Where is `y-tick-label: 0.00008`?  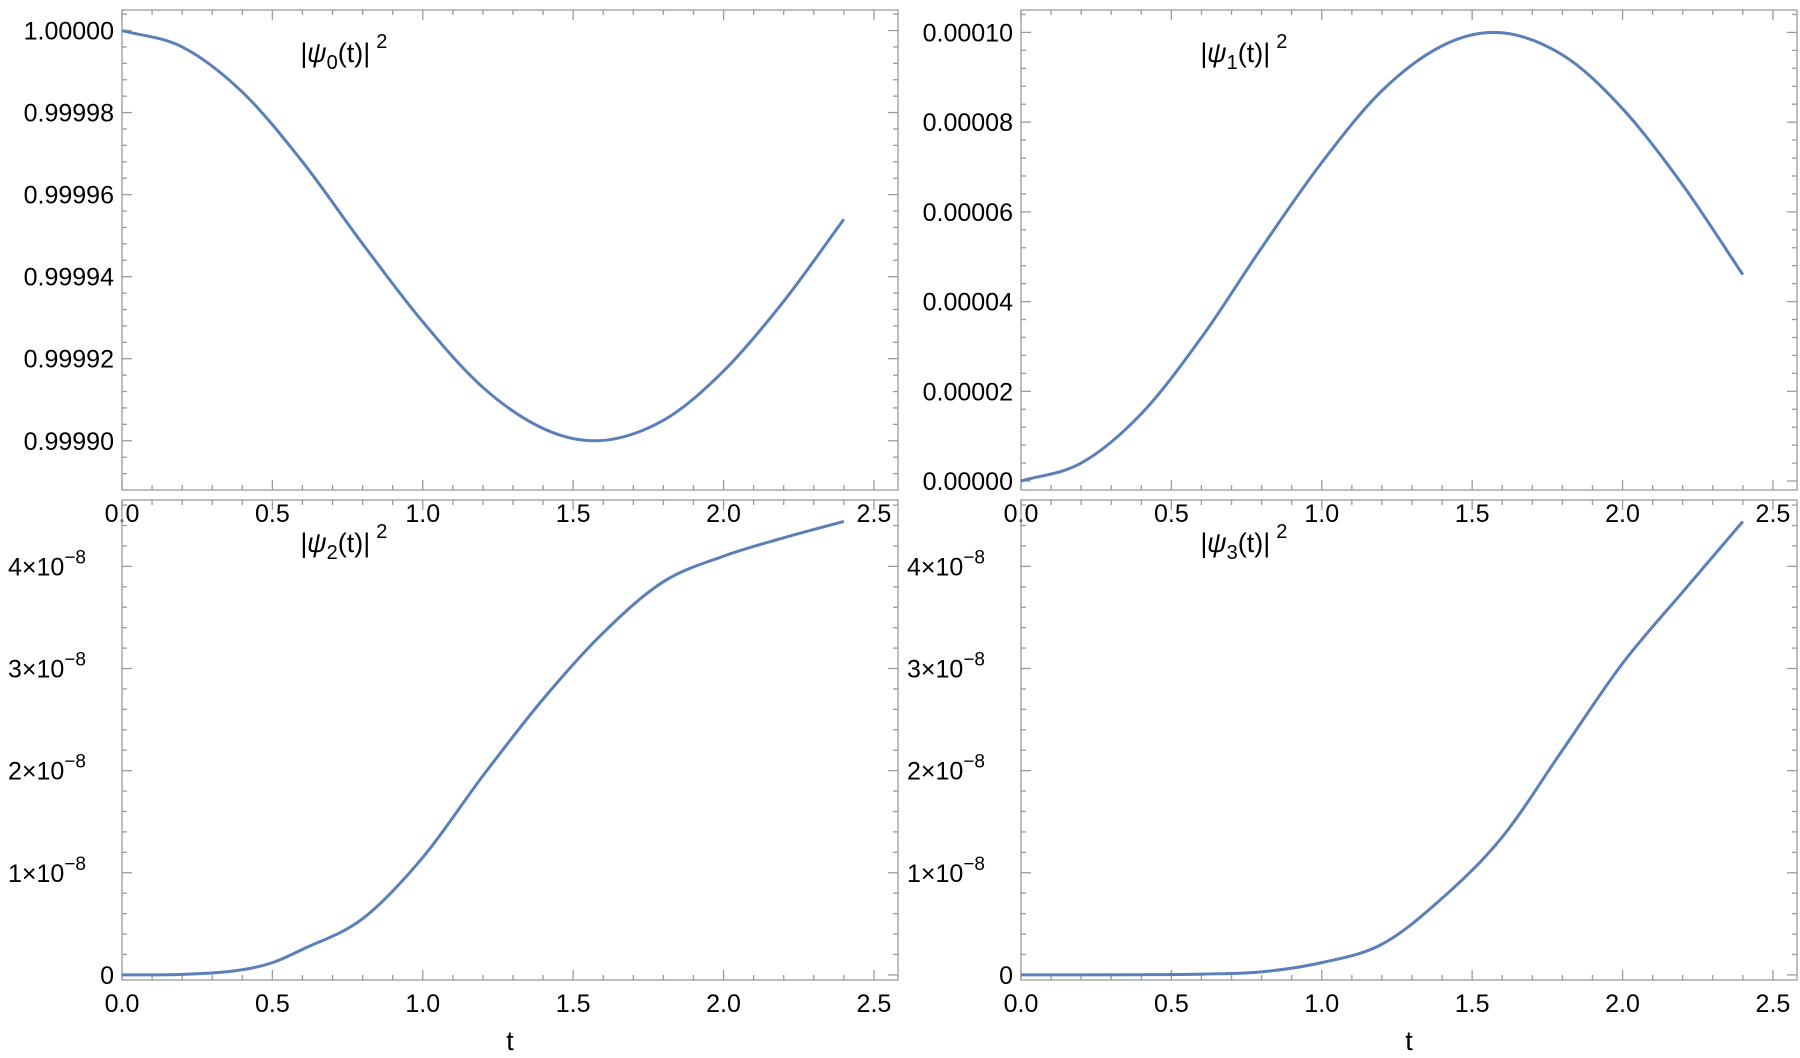
y-tick-label: 0.00008 is located at coordinates (968, 123).